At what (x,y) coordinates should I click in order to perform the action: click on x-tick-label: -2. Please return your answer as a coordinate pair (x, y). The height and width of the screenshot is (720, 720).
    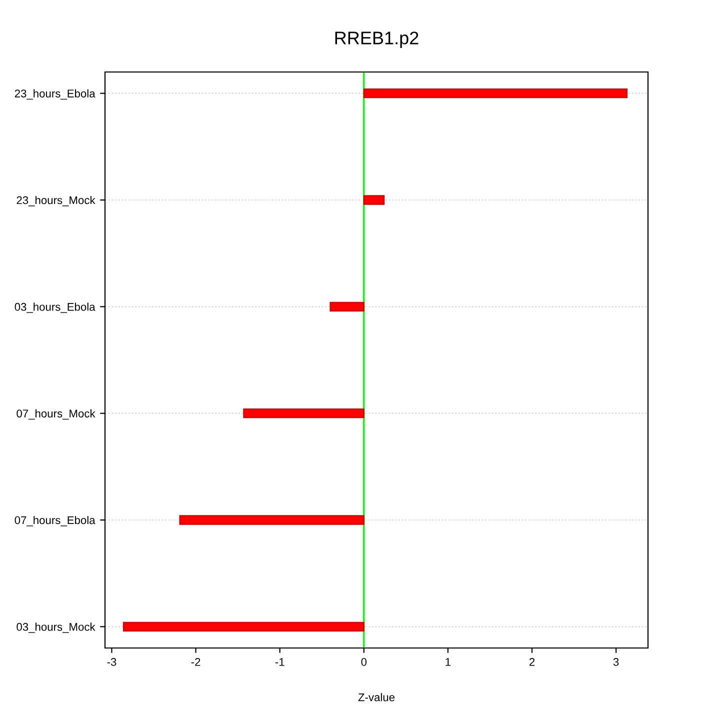
    Looking at the image, I should click on (195, 662).